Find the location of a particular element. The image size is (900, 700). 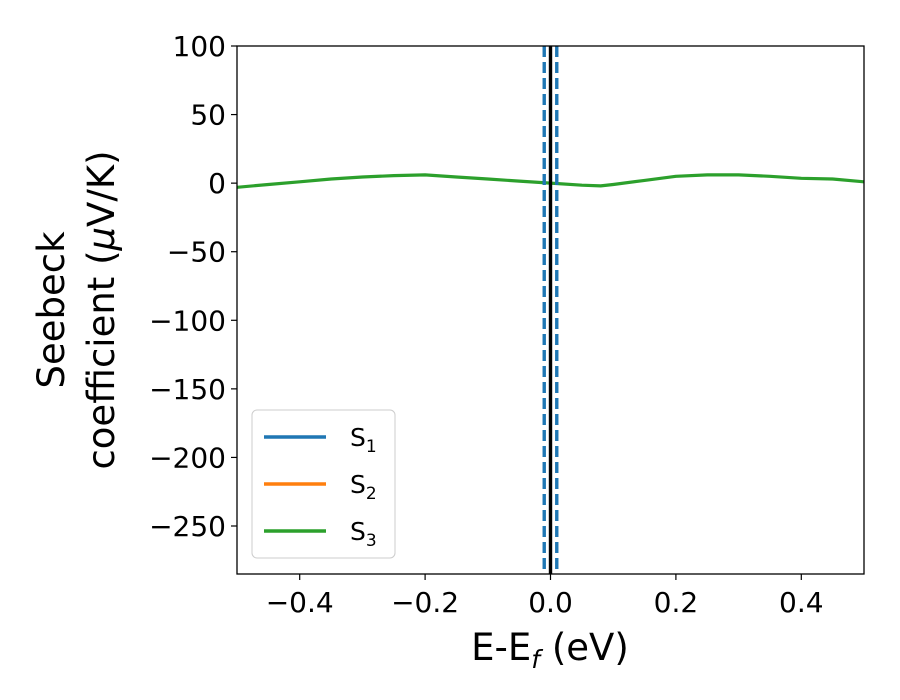

legend: S1 S2 S3 is located at coordinates (323, 484).